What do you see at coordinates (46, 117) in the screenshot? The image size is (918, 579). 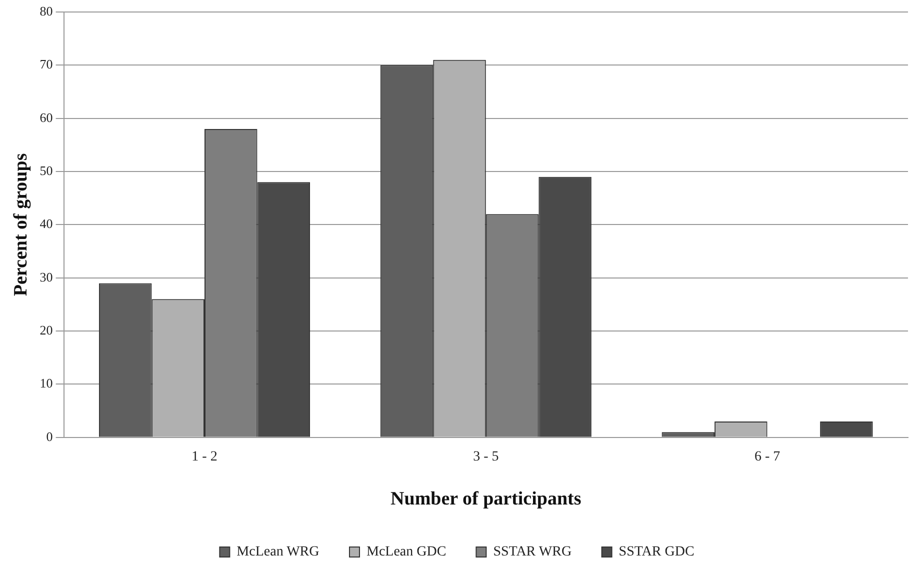 I see `y-tick-label: 60` at bounding box center [46, 117].